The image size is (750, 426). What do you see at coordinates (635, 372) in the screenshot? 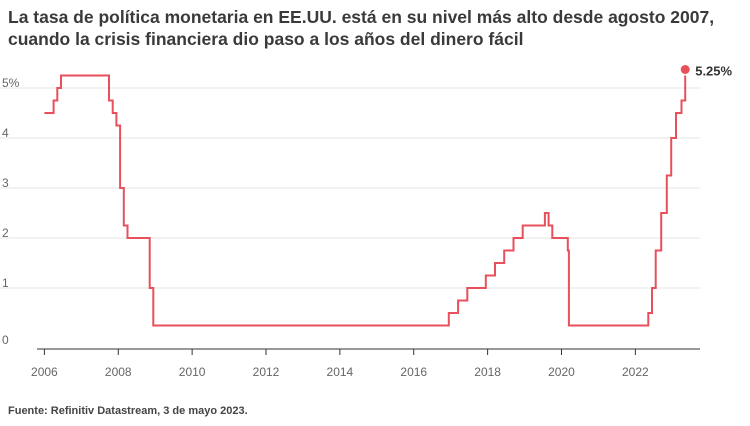
I see `x-tick-label: 2022` at bounding box center [635, 372].